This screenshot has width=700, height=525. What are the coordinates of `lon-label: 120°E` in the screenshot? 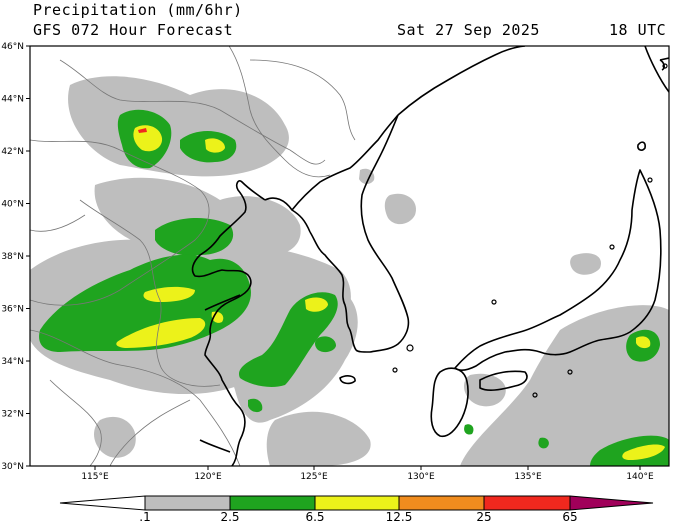 It's located at (208, 477).